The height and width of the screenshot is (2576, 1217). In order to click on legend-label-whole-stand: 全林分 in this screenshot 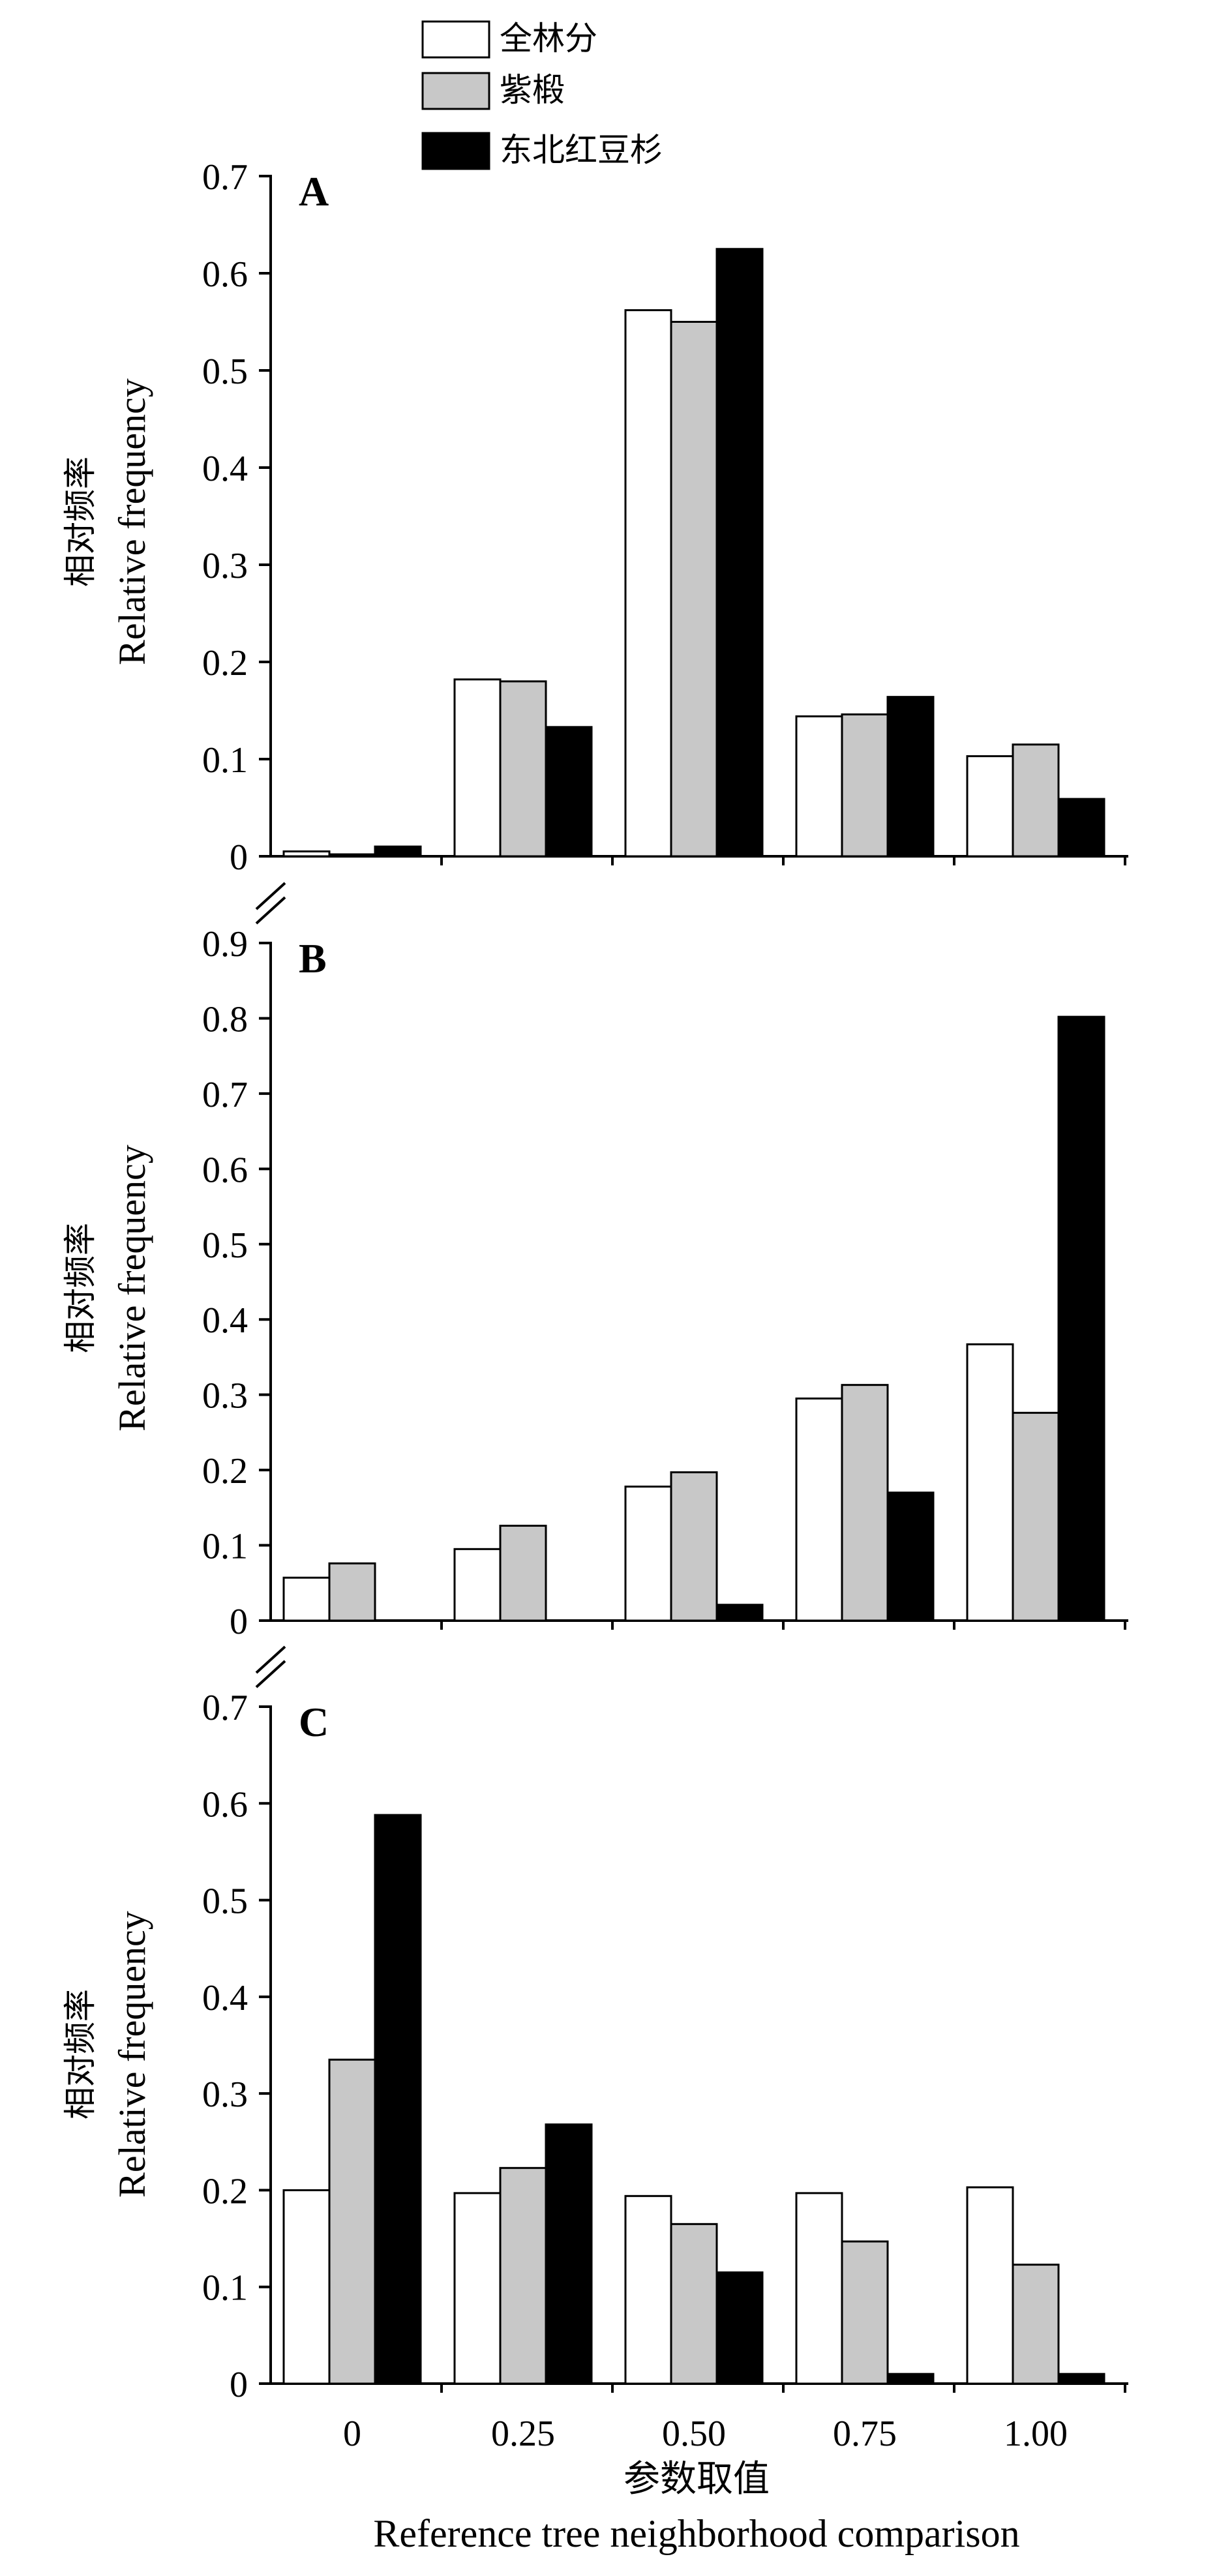, I will do `click(548, 38)`.